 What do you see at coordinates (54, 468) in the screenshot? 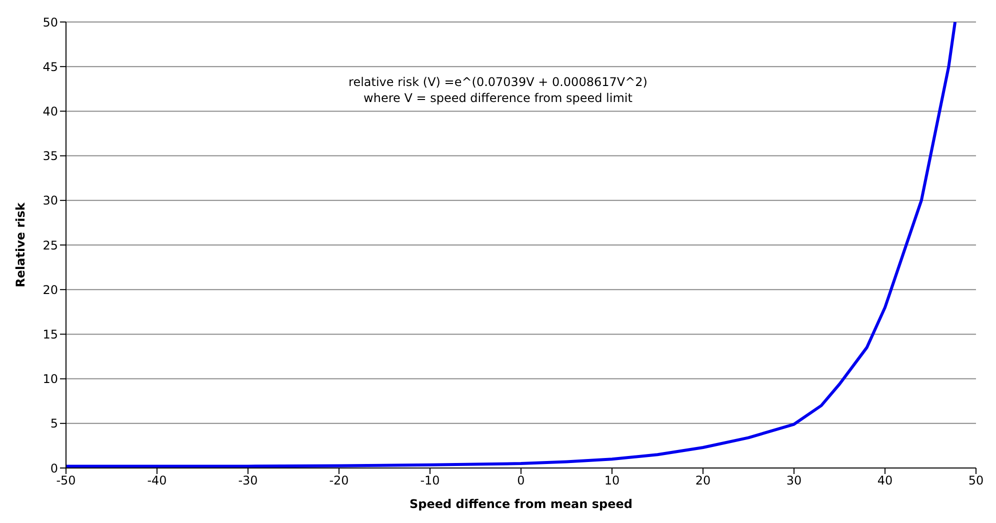
I see `y-tick-label: 0` at bounding box center [54, 468].